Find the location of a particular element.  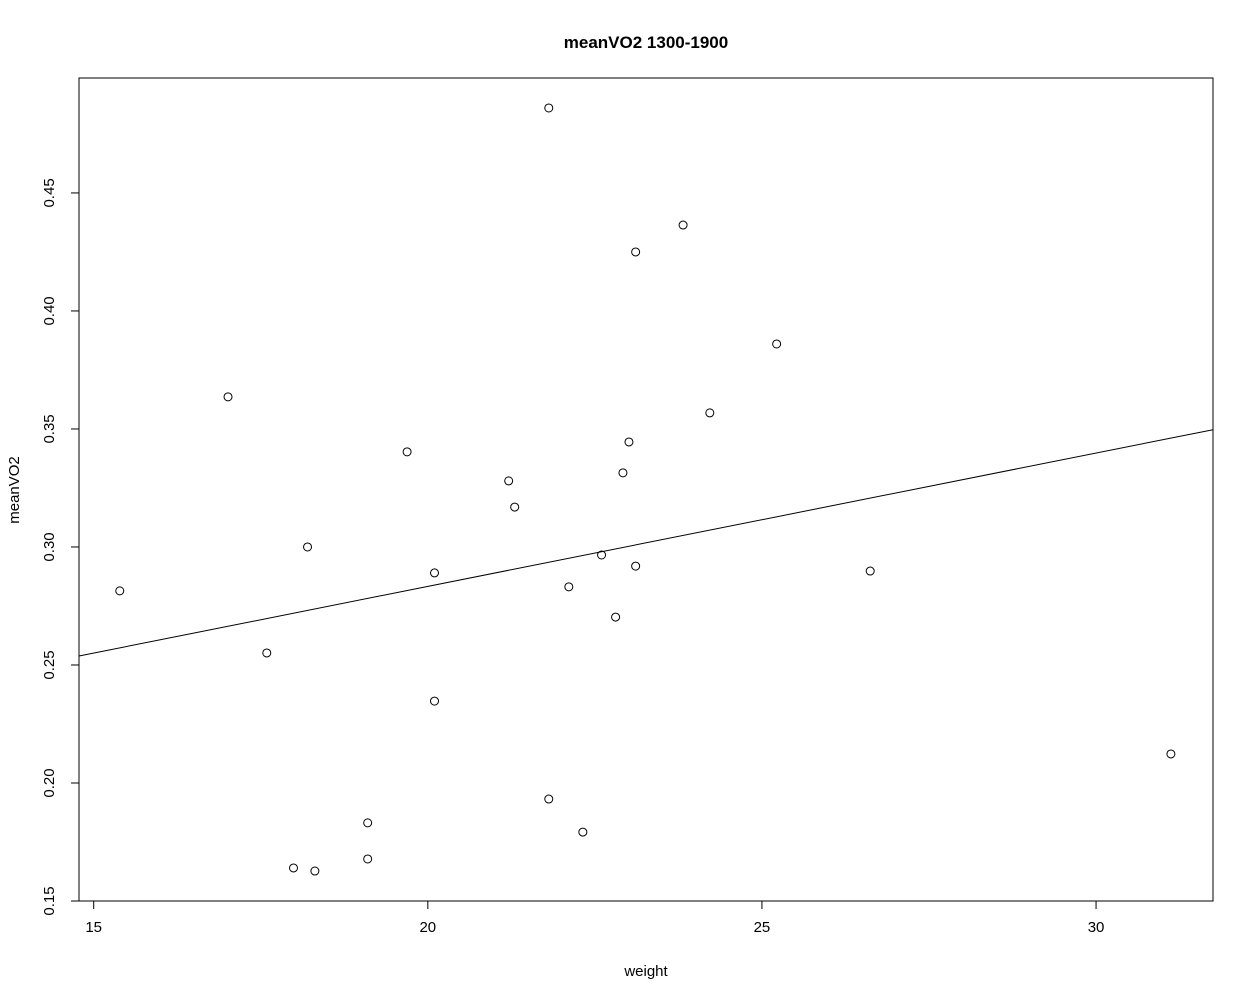

y-axis: 0.15 0.20 0.25 0.30 0.35 0.40 0.45 is located at coordinates (60, 547).